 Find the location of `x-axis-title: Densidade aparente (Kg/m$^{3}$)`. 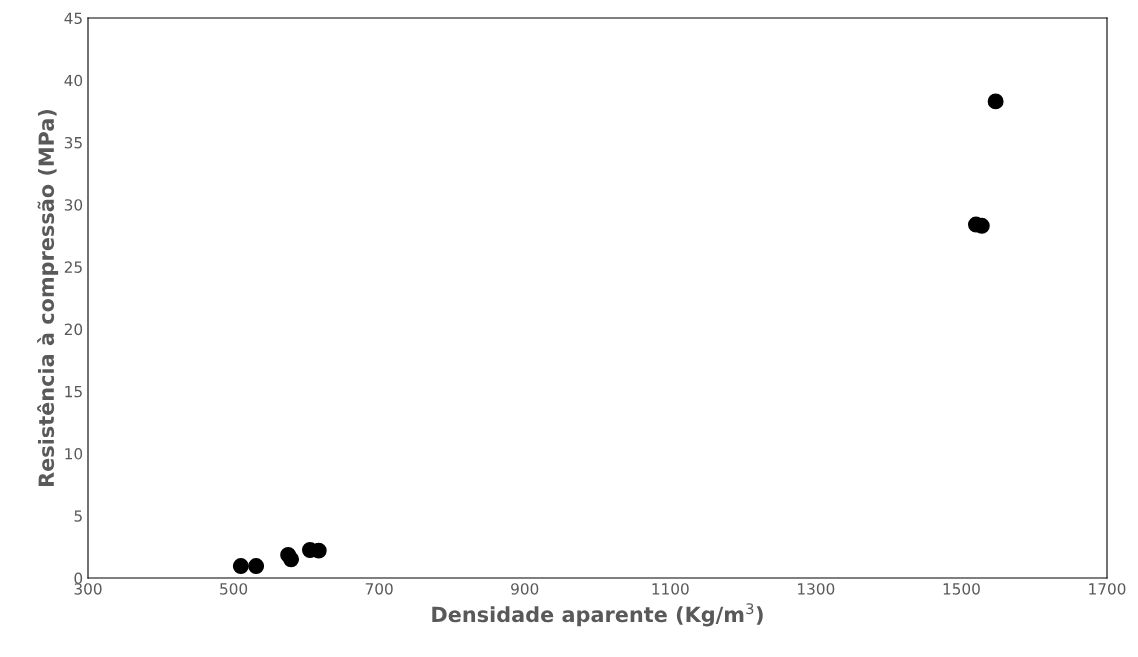

x-axis-title: Densidade aparente (Kg/m$^{3}$) is located at coordinates (597, 615).